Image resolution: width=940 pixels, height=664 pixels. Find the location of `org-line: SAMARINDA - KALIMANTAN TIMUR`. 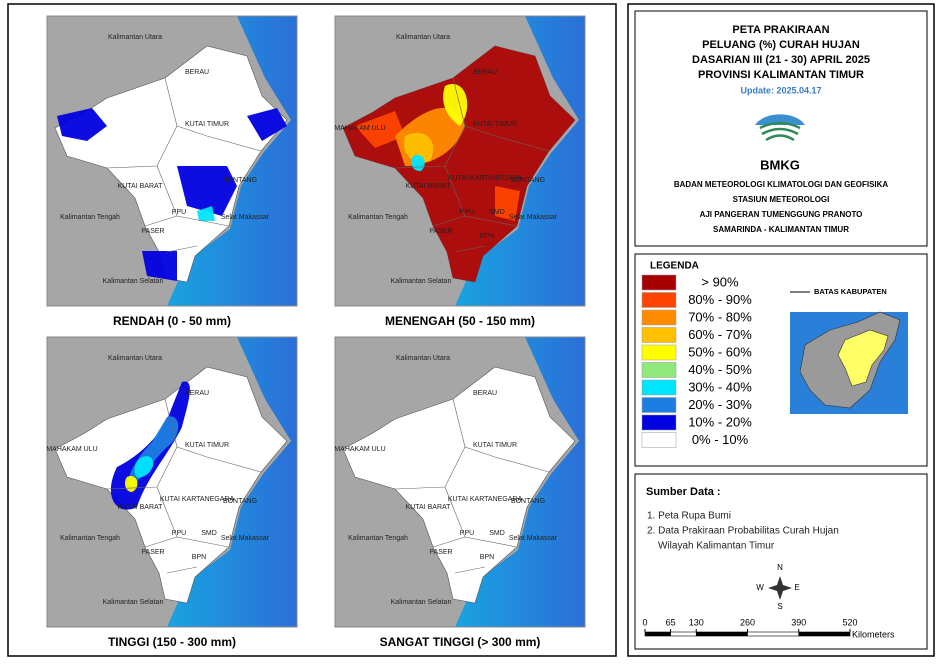

org-line: SAMARINDA - KALIMANTAN TIMUR is located at coordinates (781, 229).